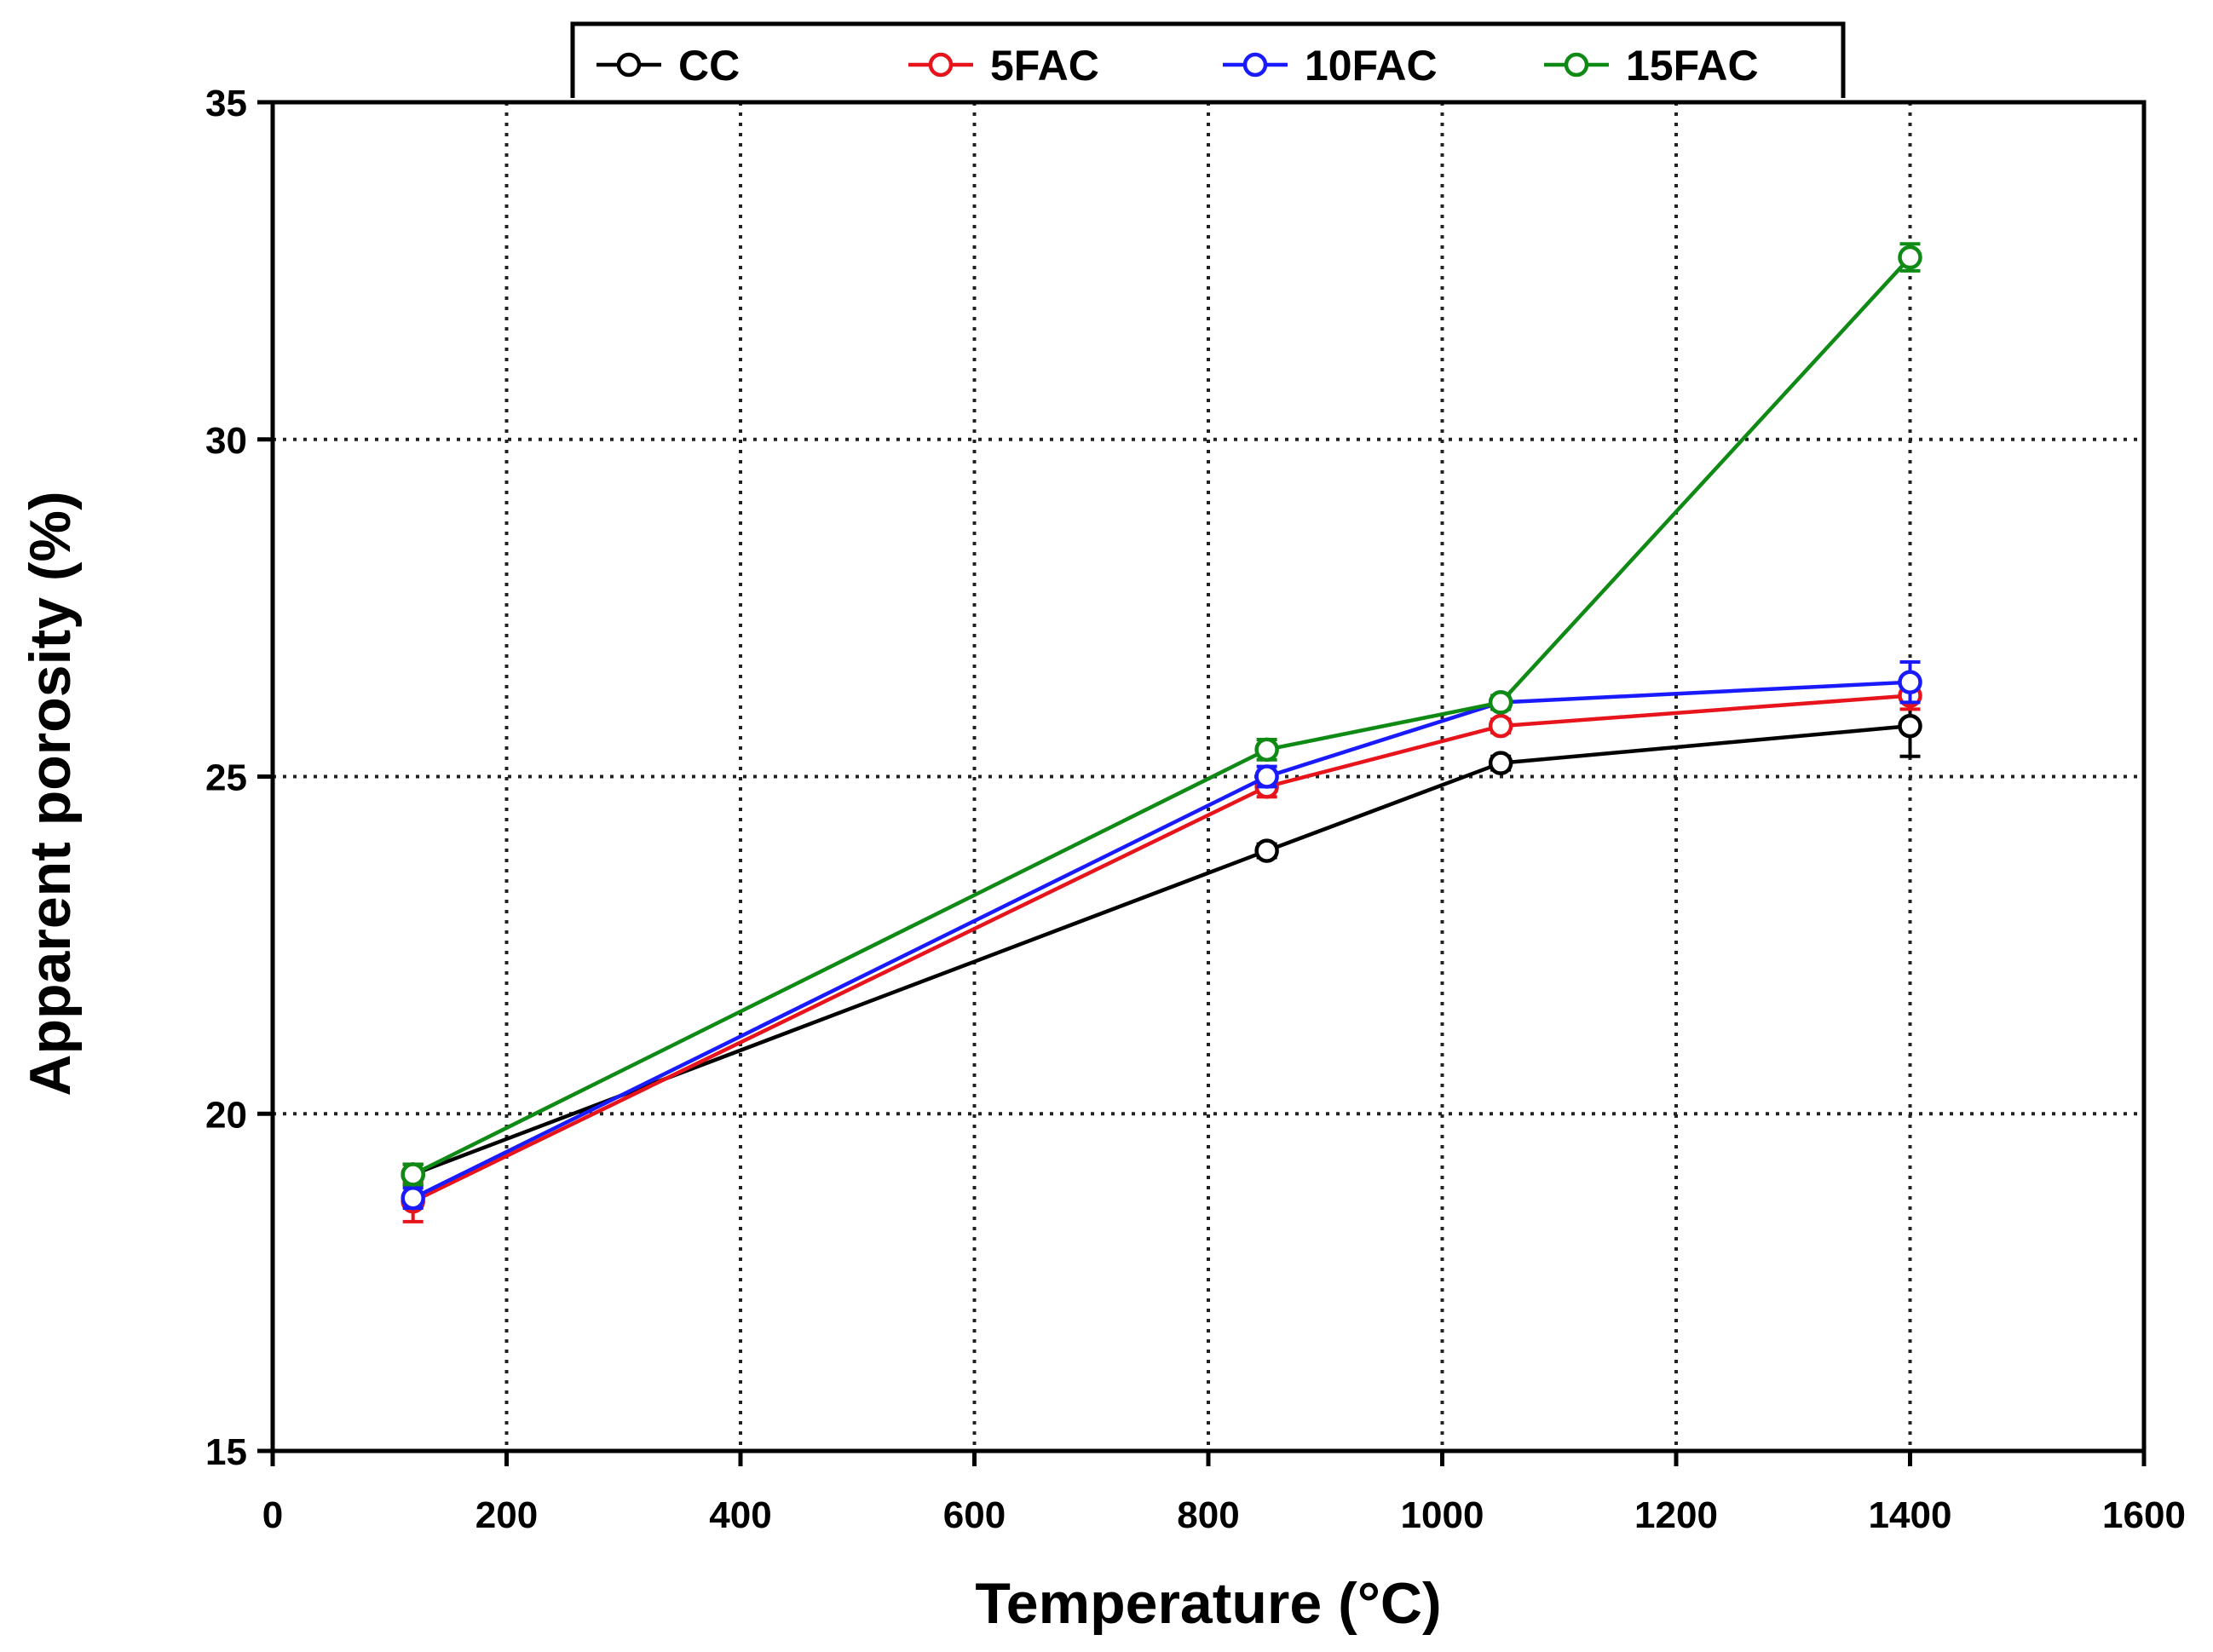 The height and width of the screenshot is (1652, 2213). I want to click on y-tick-label: 20, so click(226, 1115).